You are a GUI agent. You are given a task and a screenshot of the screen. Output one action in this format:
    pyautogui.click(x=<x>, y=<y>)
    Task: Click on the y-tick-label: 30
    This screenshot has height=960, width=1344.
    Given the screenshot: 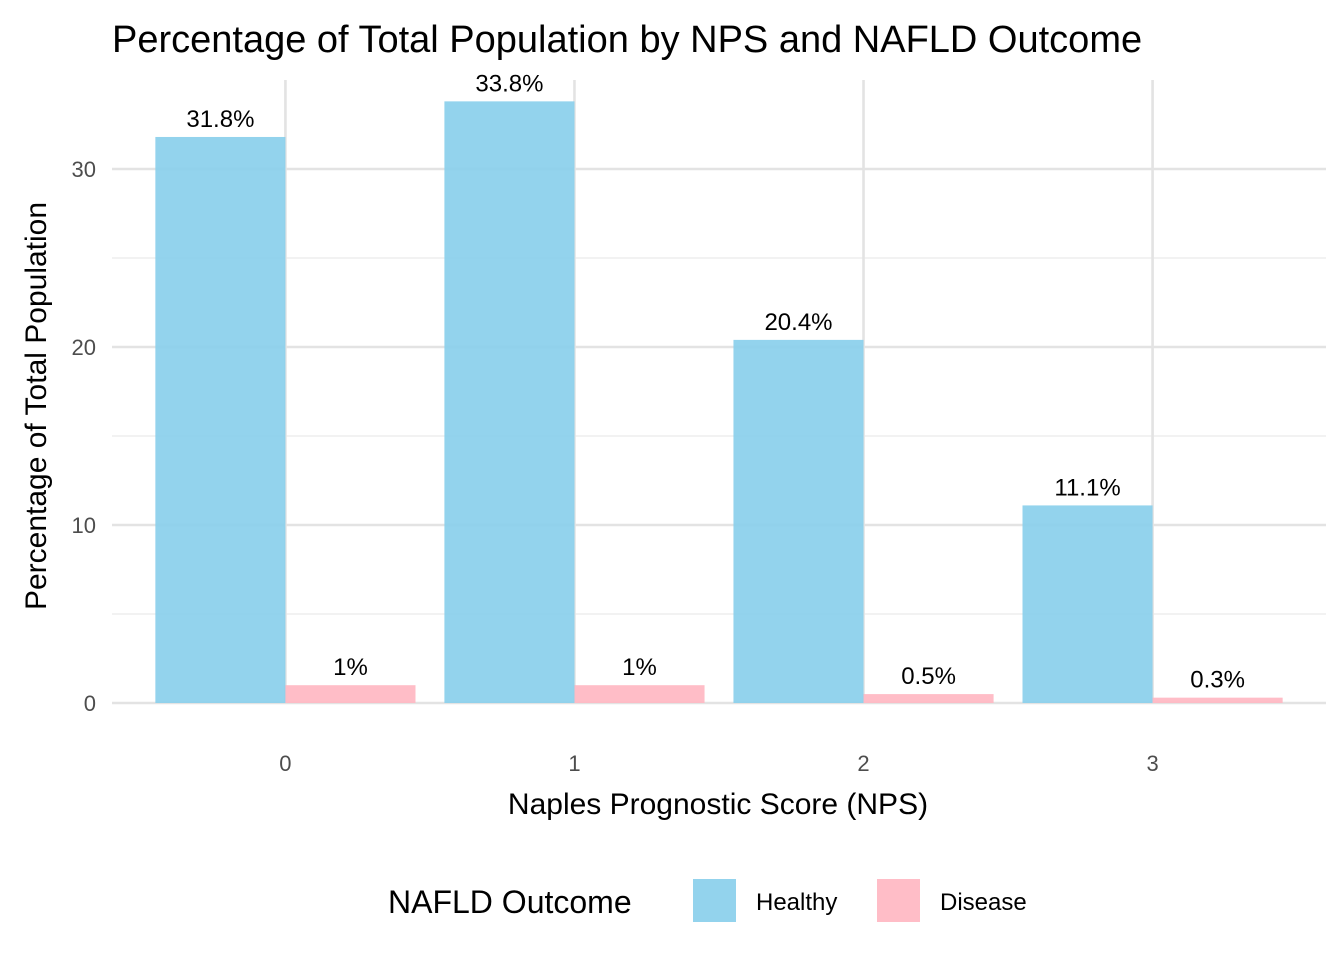 What is the action you would take?
    pyautogui.click(x=84, y=169)
    